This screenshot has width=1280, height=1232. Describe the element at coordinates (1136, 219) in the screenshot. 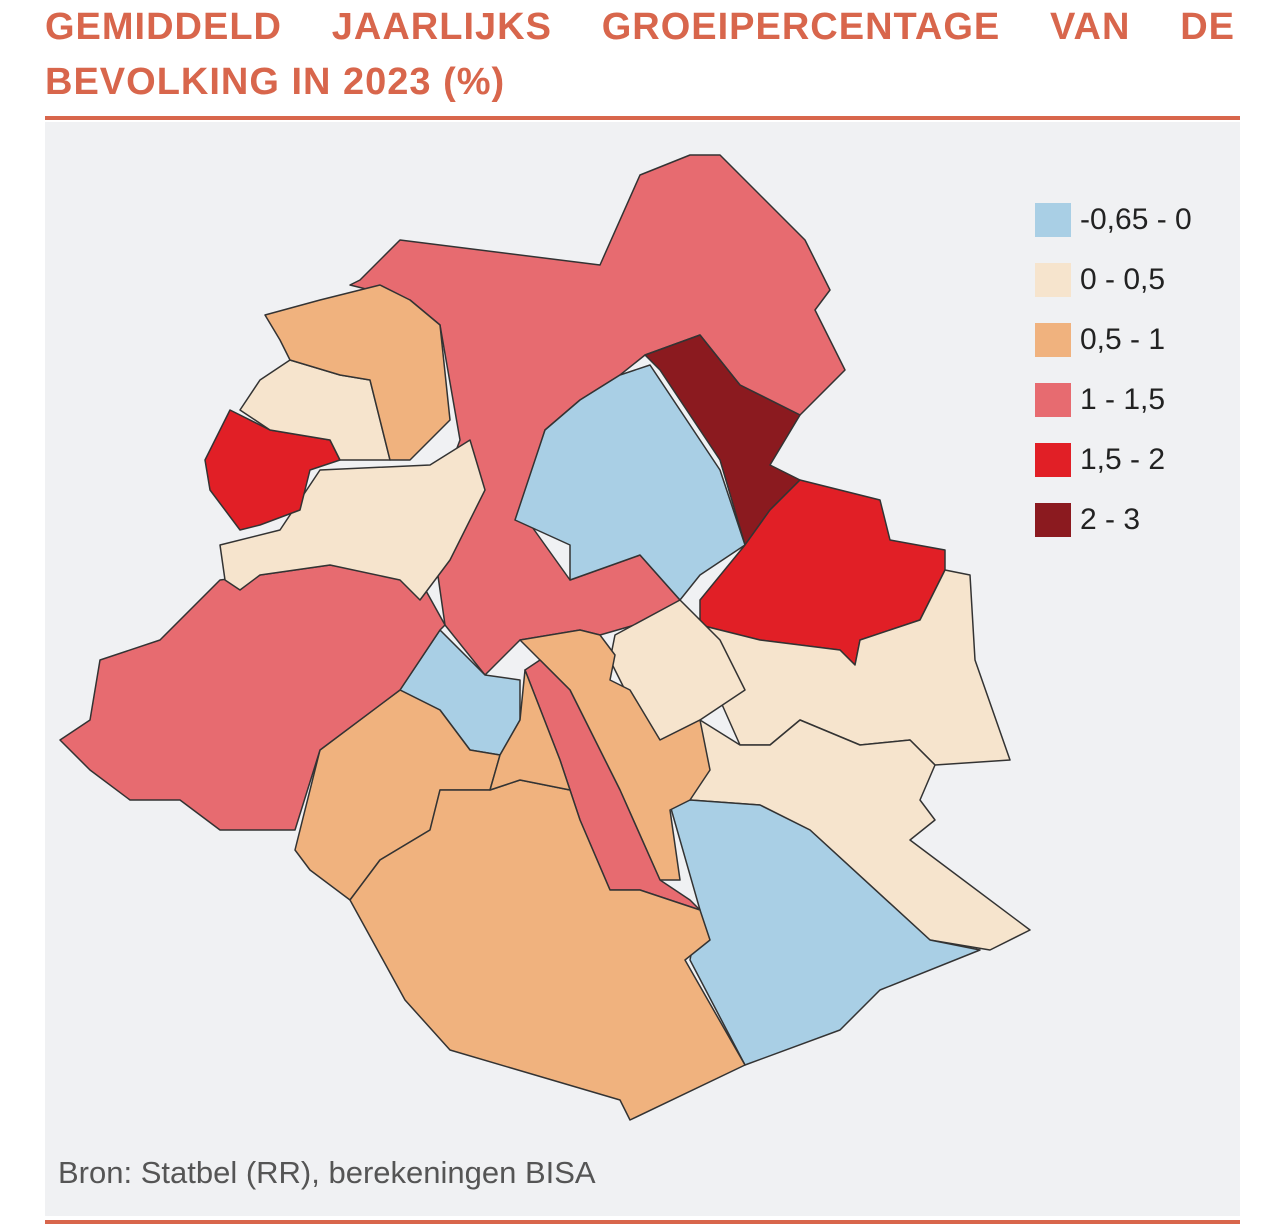

I see `legend-label: -0,65 - 0` at that location.